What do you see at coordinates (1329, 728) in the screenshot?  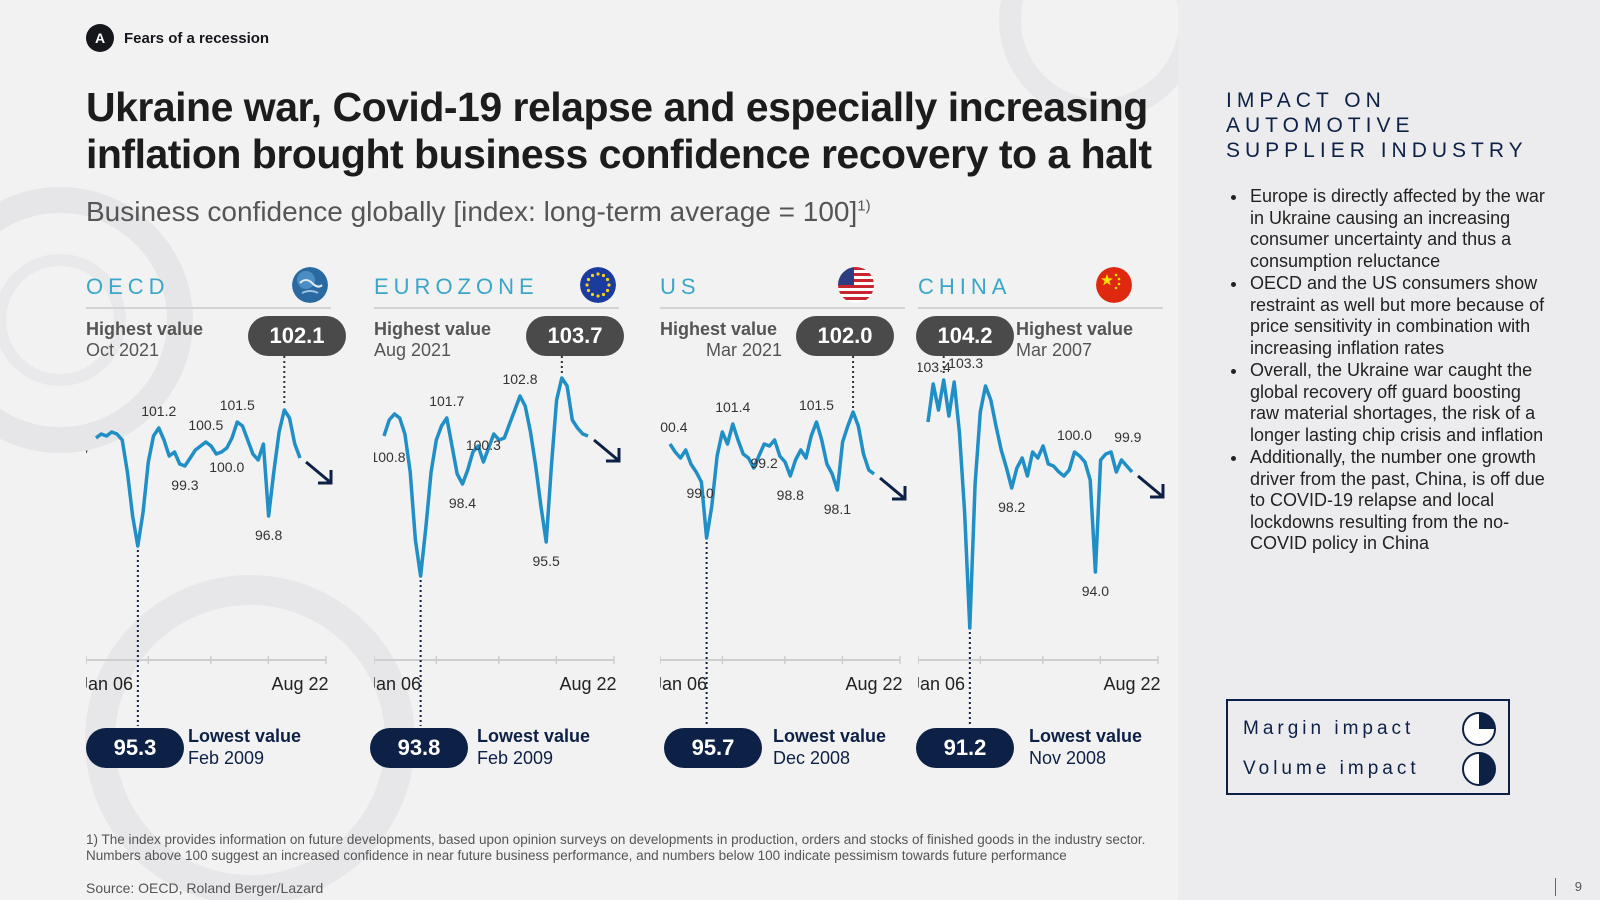 I see `legend-margin-label: Margin impact` at bounding box center [1329, 728].